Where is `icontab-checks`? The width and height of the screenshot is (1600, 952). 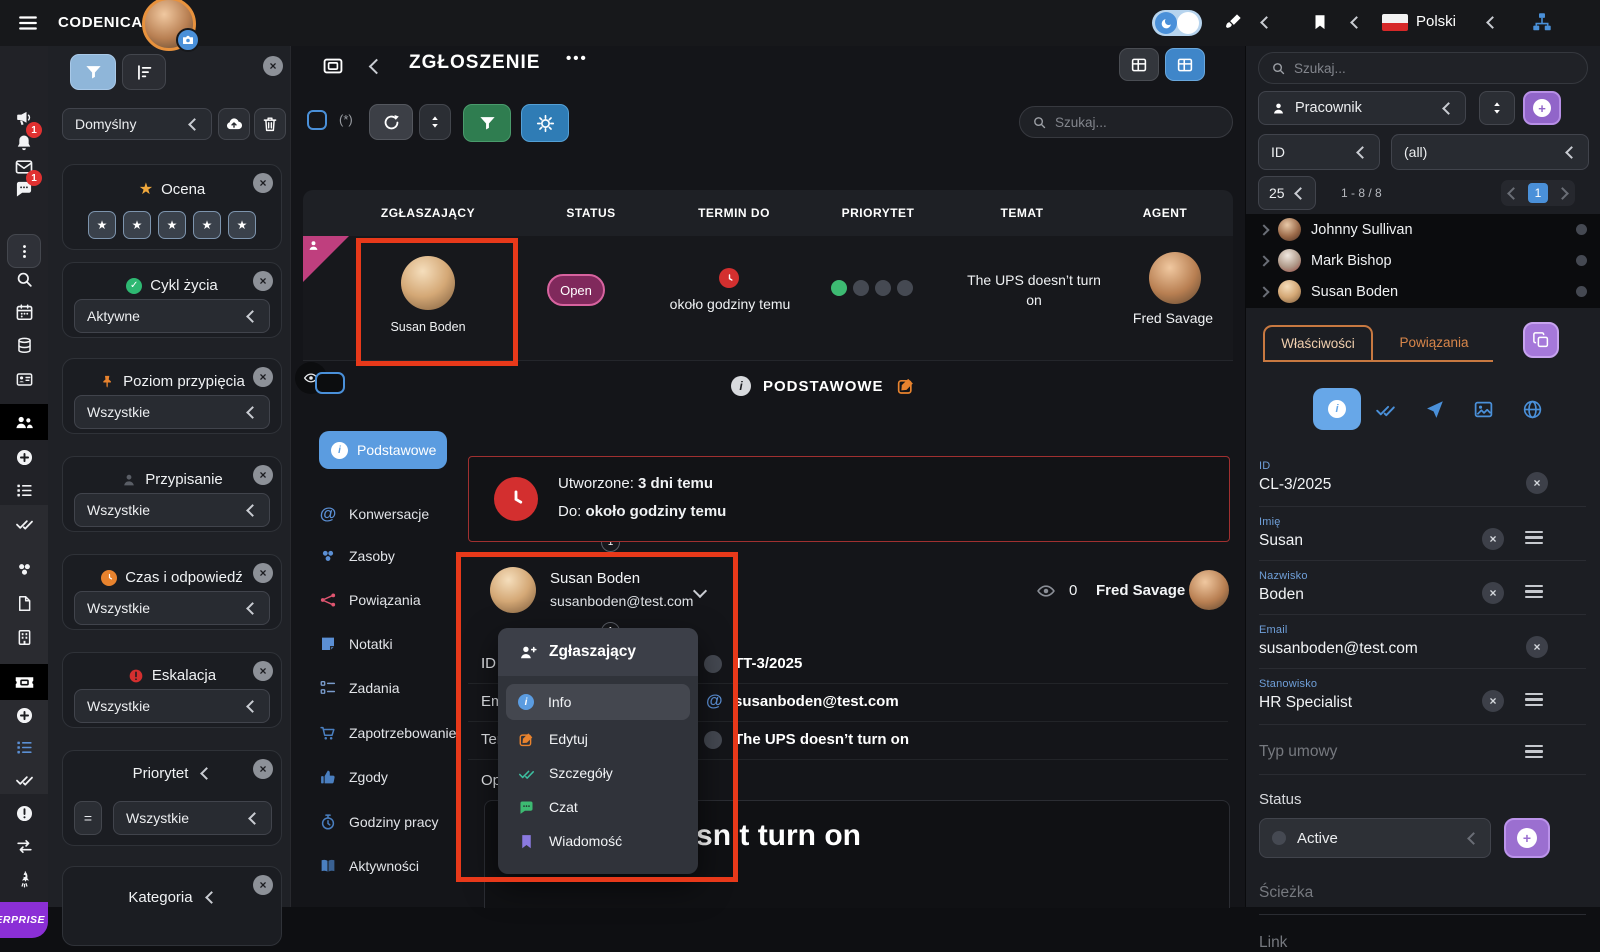
icontab-checks is located at coordinates (1385, 409).